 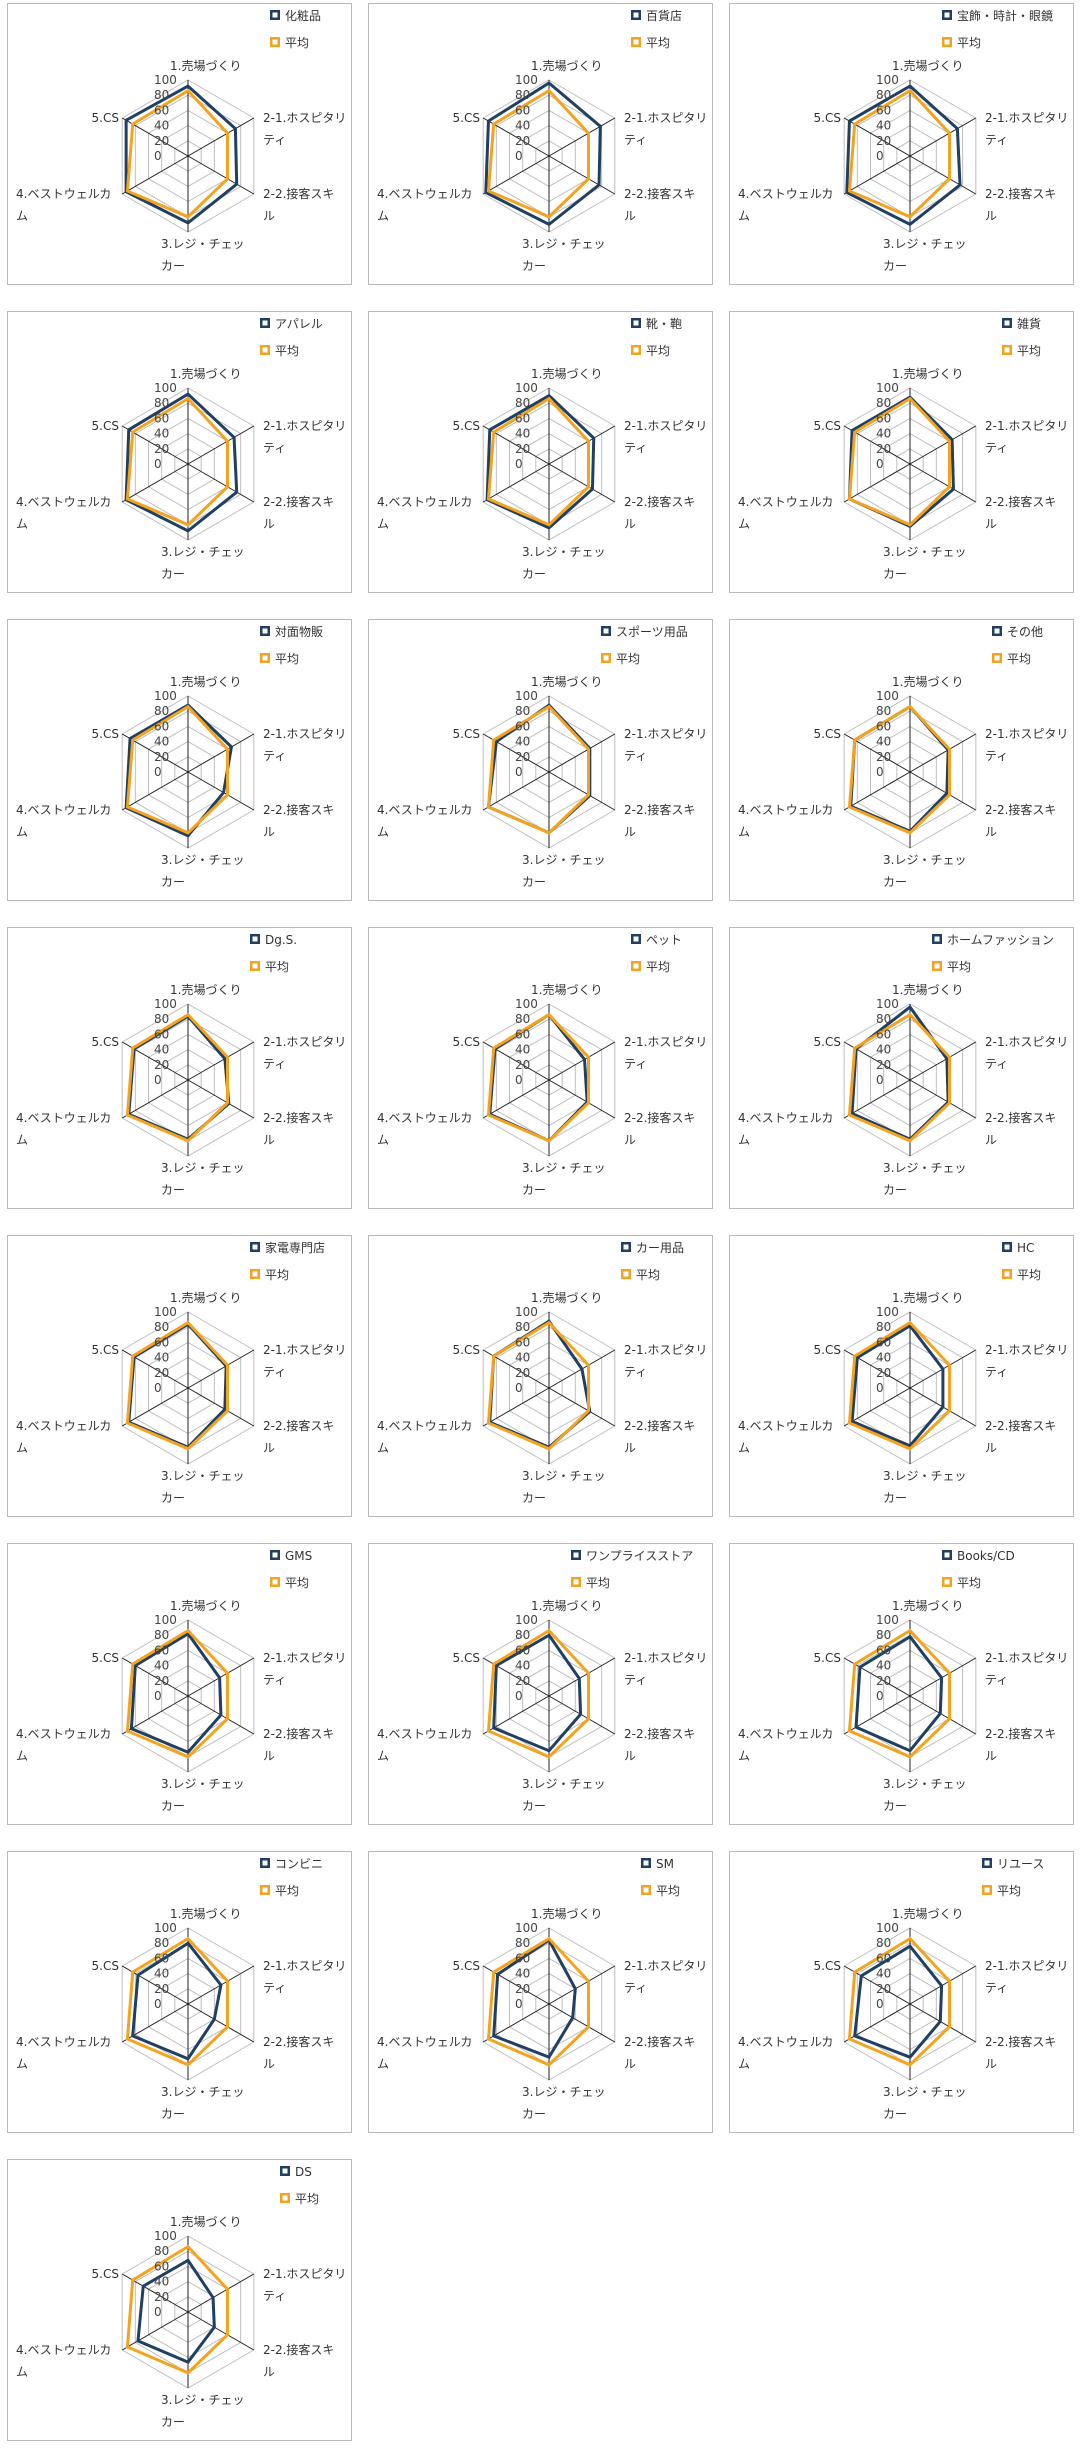 I want to click on legend-category: 靴・鞄, so click(x=664, y=324).